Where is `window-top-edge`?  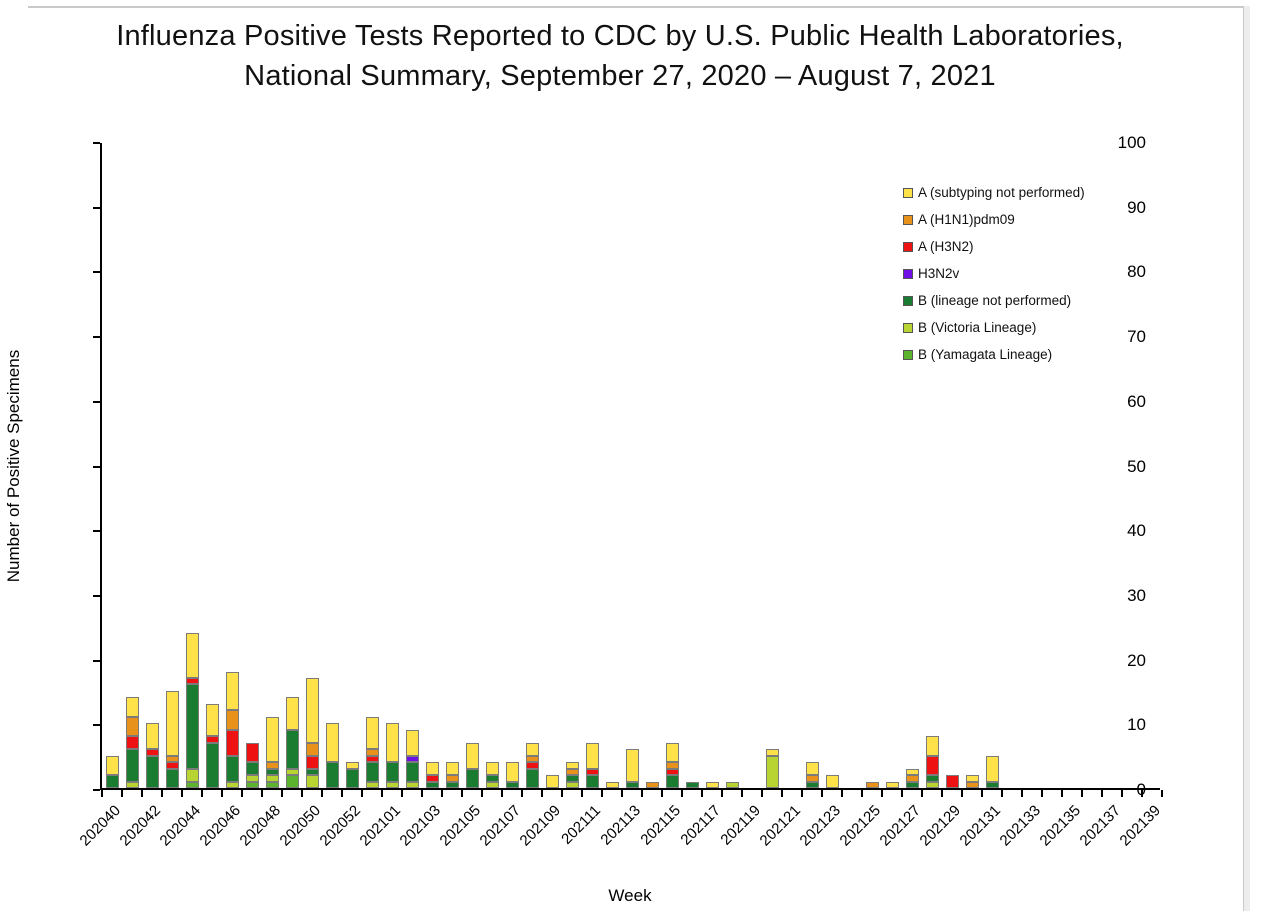 window-top-edge is located at coordinates (636, 7).